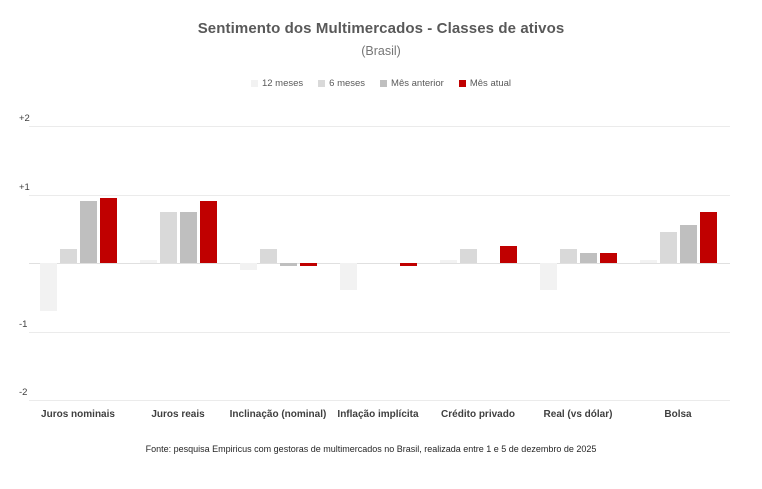 This screenshot has width=762, height=489. What do you see at coordinates (548, 277) in the screenshot?
I see `bar-12-meses-real-vs-dolar` at bounding box center [548, 277].